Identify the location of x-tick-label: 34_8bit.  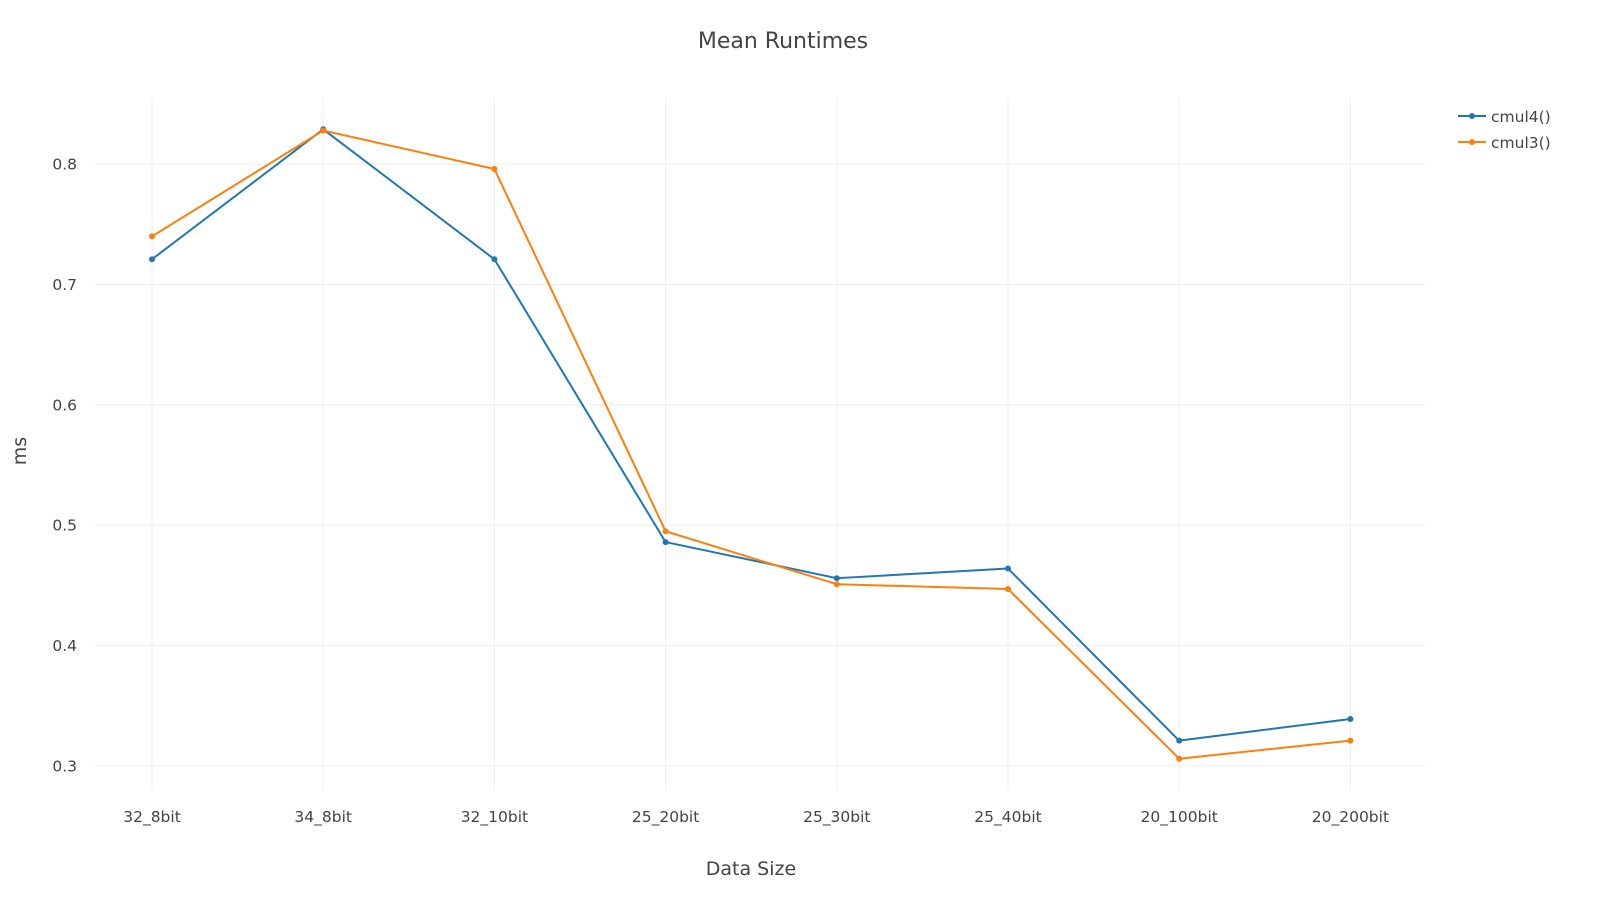
(323, 817).